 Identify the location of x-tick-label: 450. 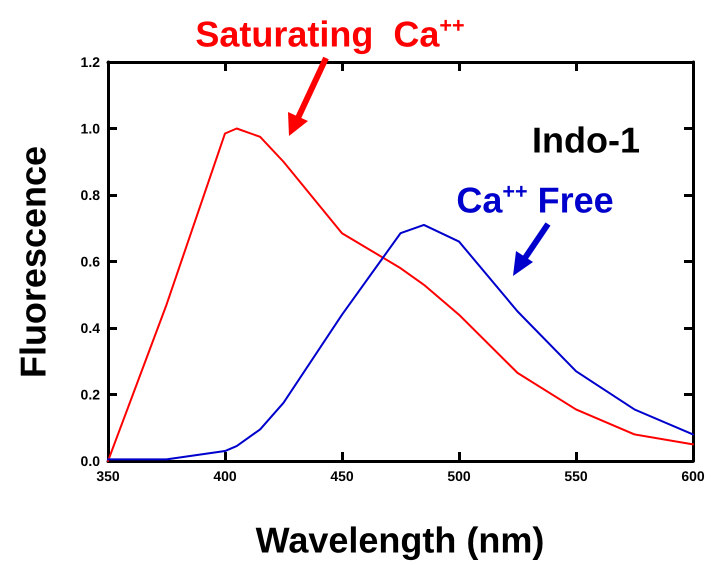
(342, 476).